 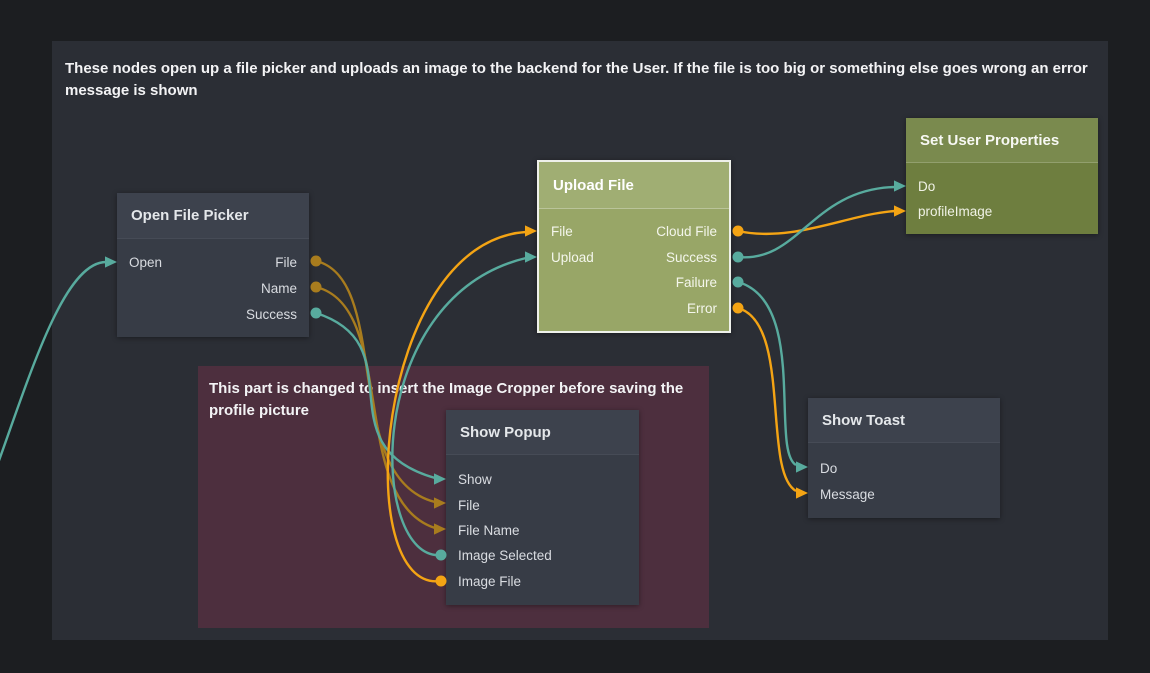 What do you see at coordinates (1002, 140) in the screenshot?
I see `node-title: Set User Properties` at bounding box center [1002, 140].